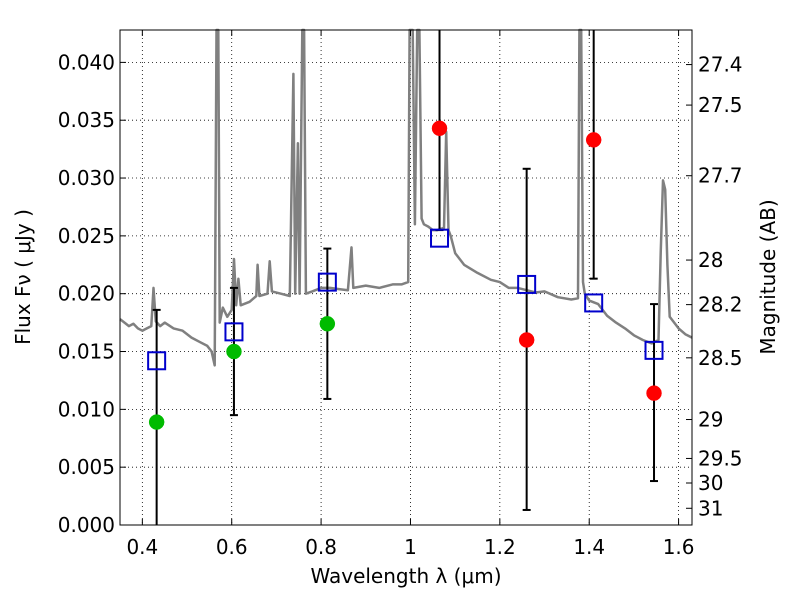 This screenshot has width=800, height=600. Describe the element at coordinates (410, 547) in the screenshot. I see `x-tick-label: 1` at that location.